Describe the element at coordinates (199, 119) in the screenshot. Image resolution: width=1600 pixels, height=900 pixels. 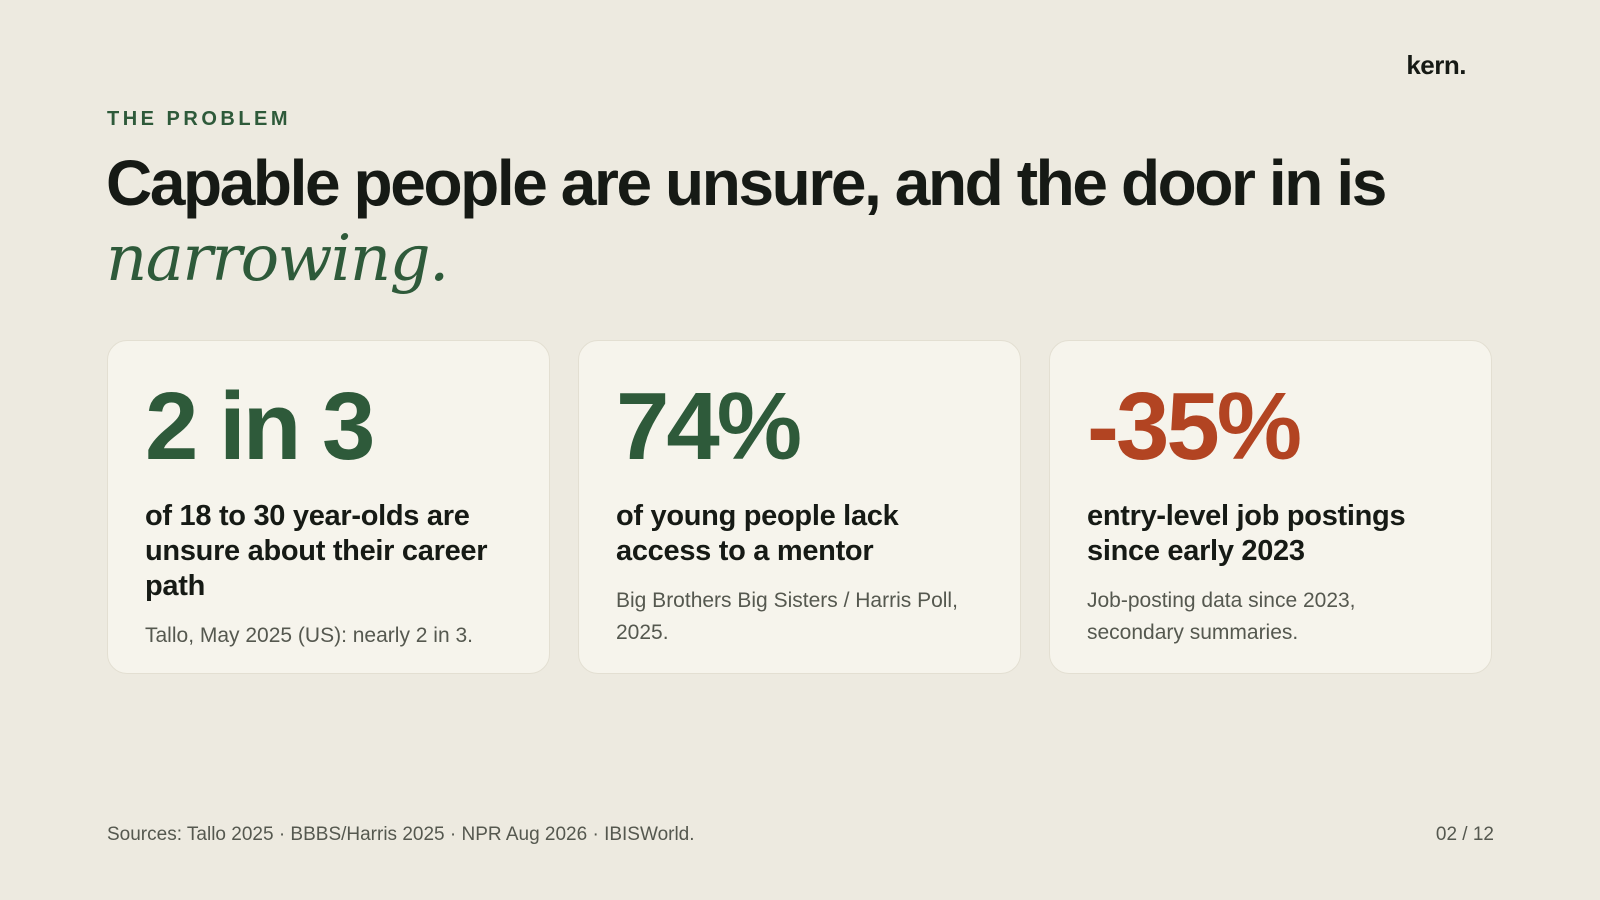
I see `section-eyebrow: THE PROBLEM` at that location.